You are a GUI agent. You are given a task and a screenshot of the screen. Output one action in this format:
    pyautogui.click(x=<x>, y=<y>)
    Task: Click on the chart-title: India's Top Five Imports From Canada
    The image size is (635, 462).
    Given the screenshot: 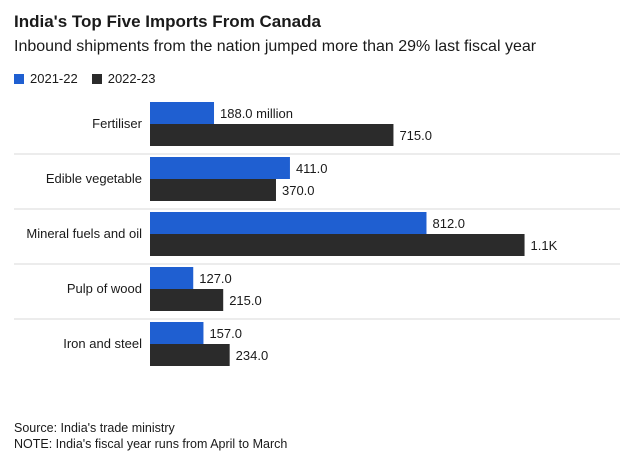 What is the action you would take?
    pyautogui.click(x=167, y=21)
    